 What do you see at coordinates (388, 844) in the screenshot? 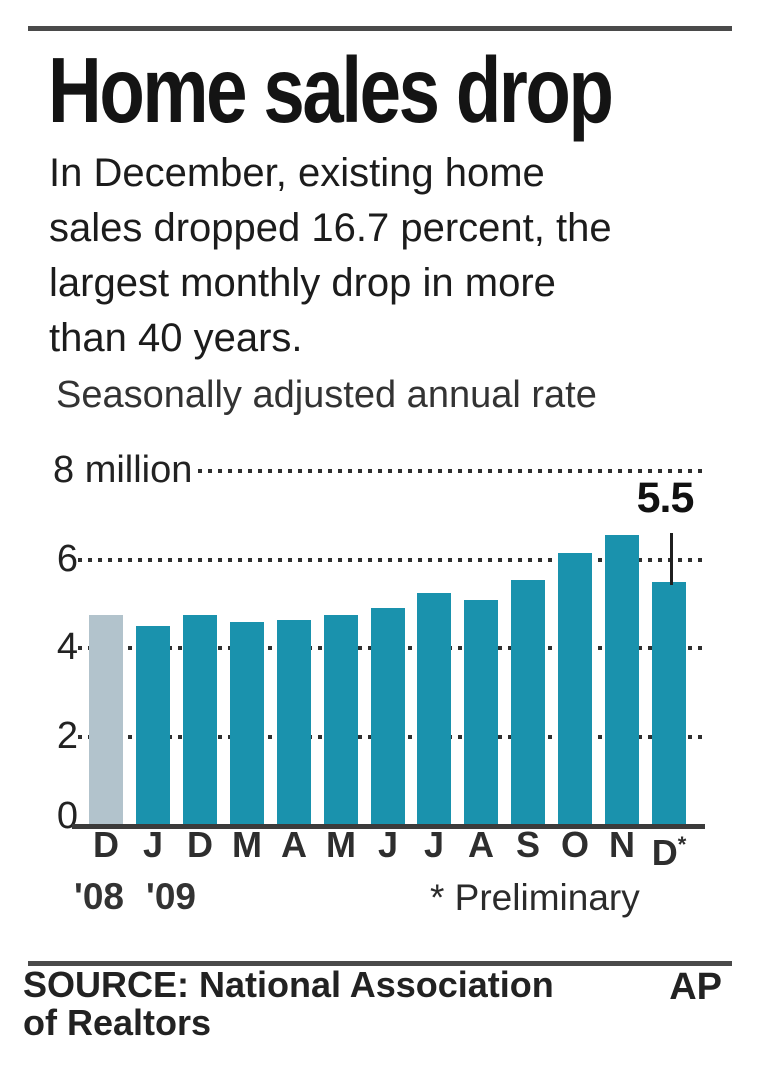
I see `x-axis-label-J-6: J` at bounding box center [388, 844].